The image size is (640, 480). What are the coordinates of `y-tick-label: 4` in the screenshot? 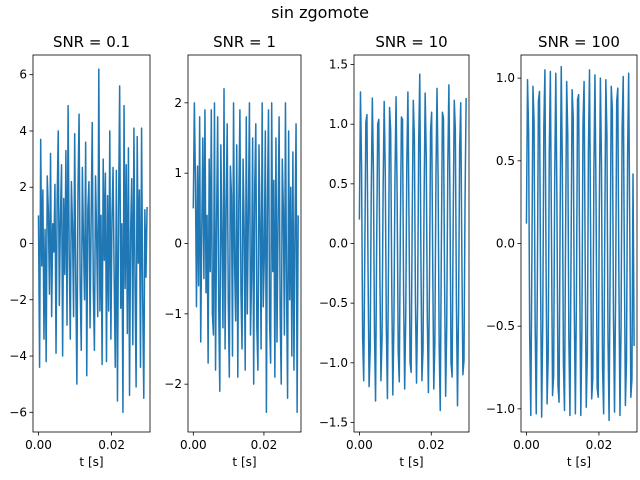 It's located at (23, 131).